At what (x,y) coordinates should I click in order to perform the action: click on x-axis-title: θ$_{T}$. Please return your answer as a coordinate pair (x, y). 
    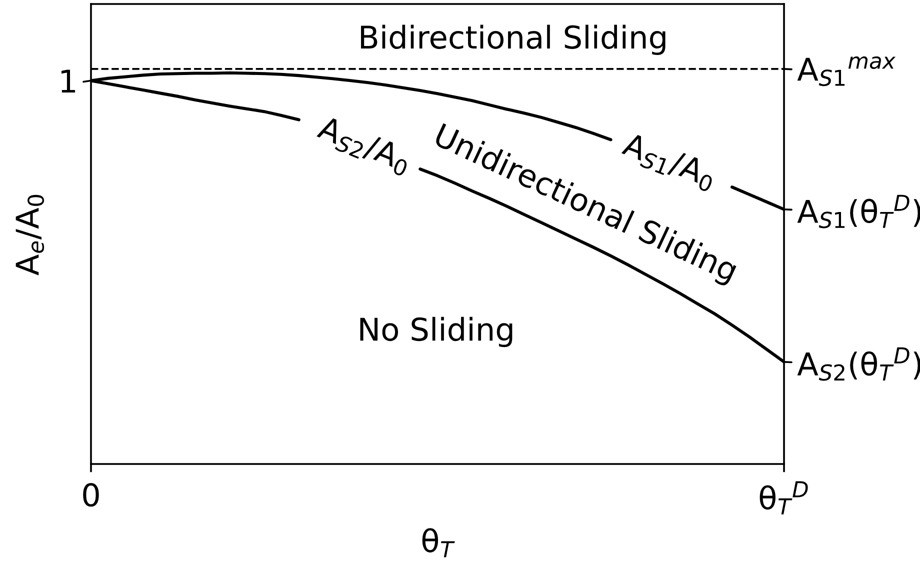
    Looking at the image, I should click on (438, 543).